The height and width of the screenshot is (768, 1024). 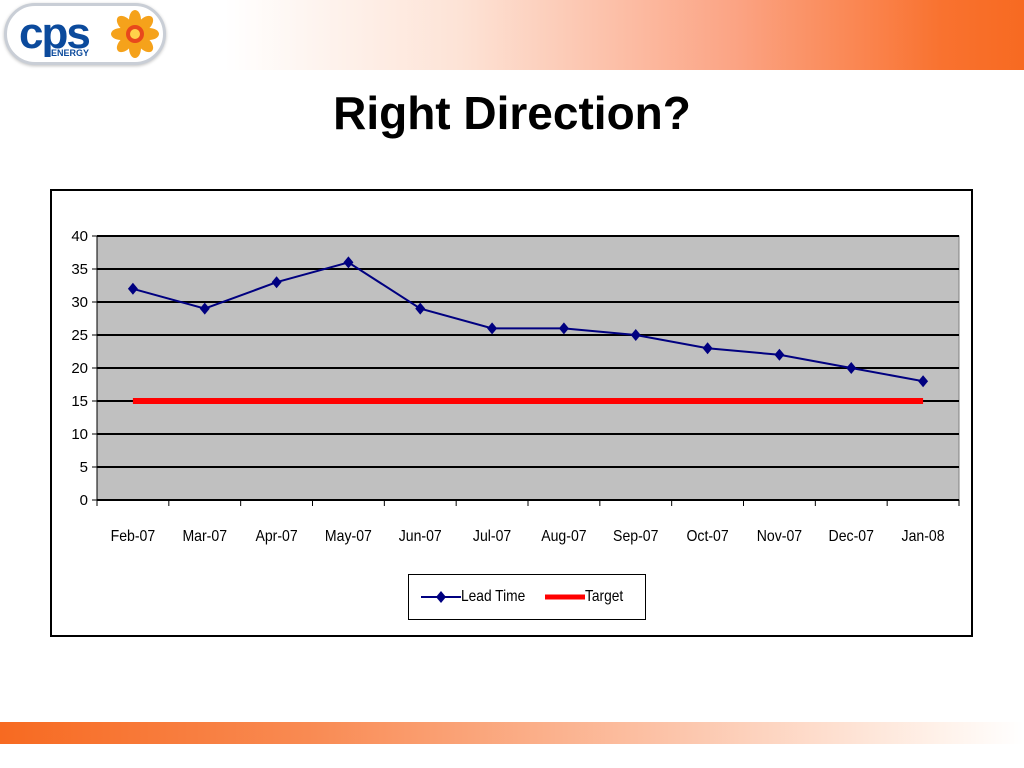 I want to click on y-tick-label: 40, so click(x=79, y=236).